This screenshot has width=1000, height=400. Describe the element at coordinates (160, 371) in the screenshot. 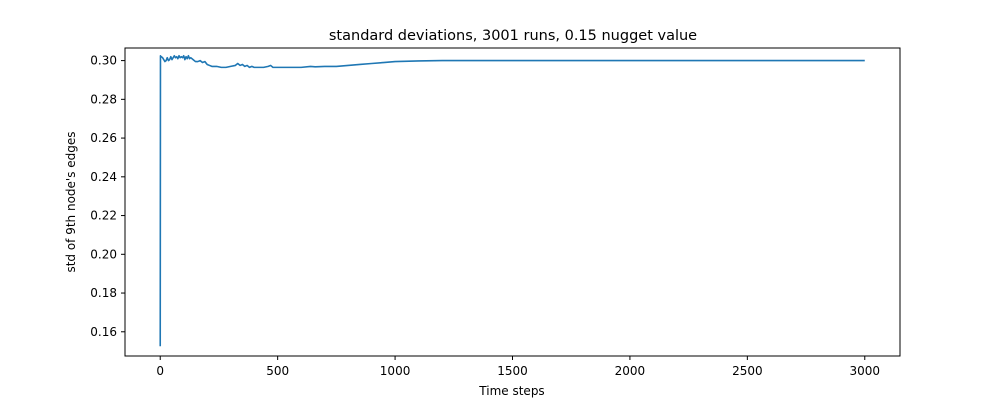

I see `x-tick-label: 0` at that location.